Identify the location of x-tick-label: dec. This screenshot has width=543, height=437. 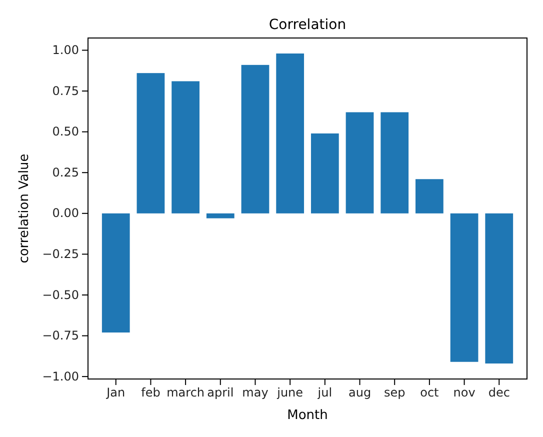
(499, 393).